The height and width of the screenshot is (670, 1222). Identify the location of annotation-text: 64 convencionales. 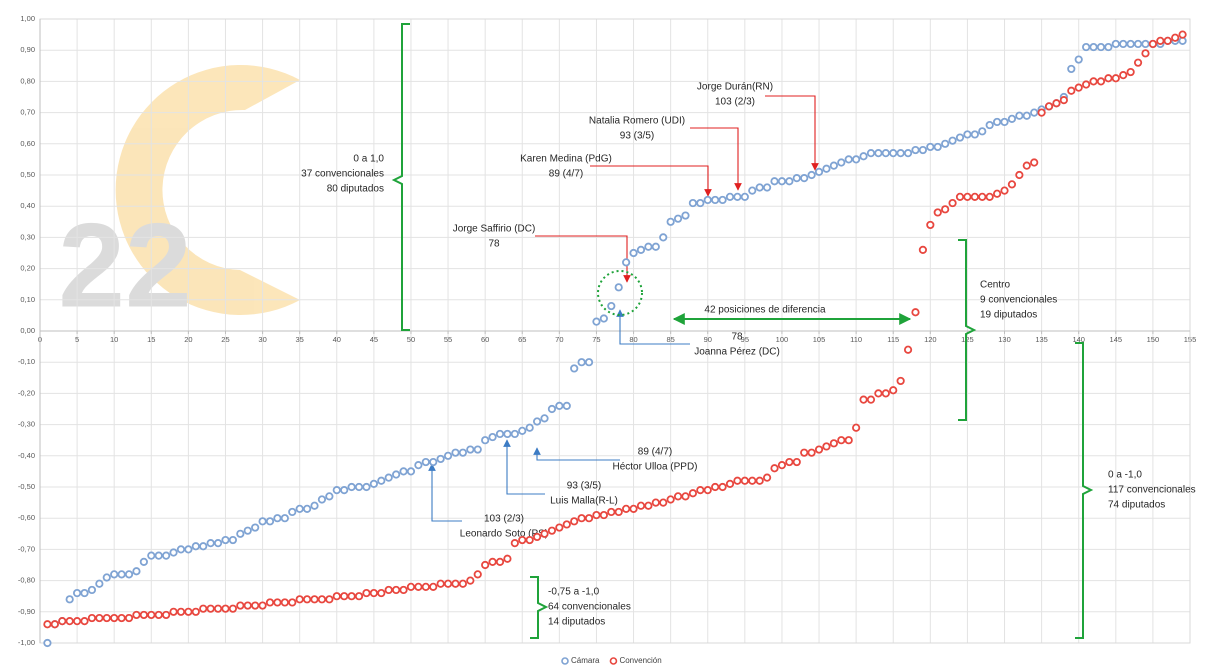
(589, 607).